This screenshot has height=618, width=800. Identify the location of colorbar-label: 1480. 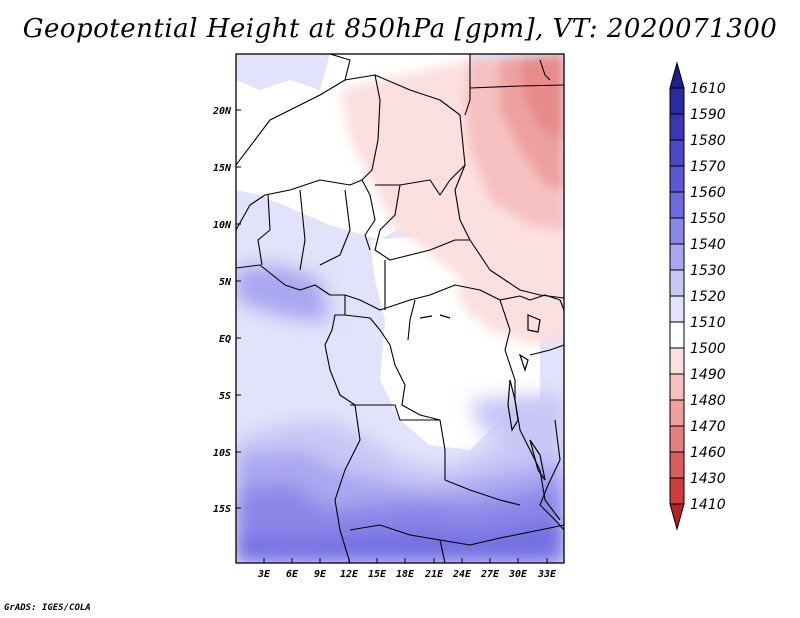
(708, 401).